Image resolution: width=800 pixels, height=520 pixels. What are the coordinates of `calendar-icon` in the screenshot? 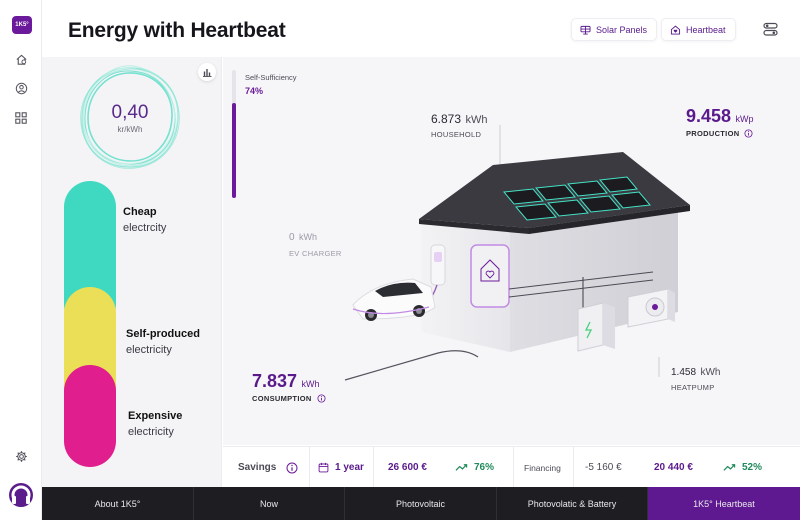 It's located at (323, 467).